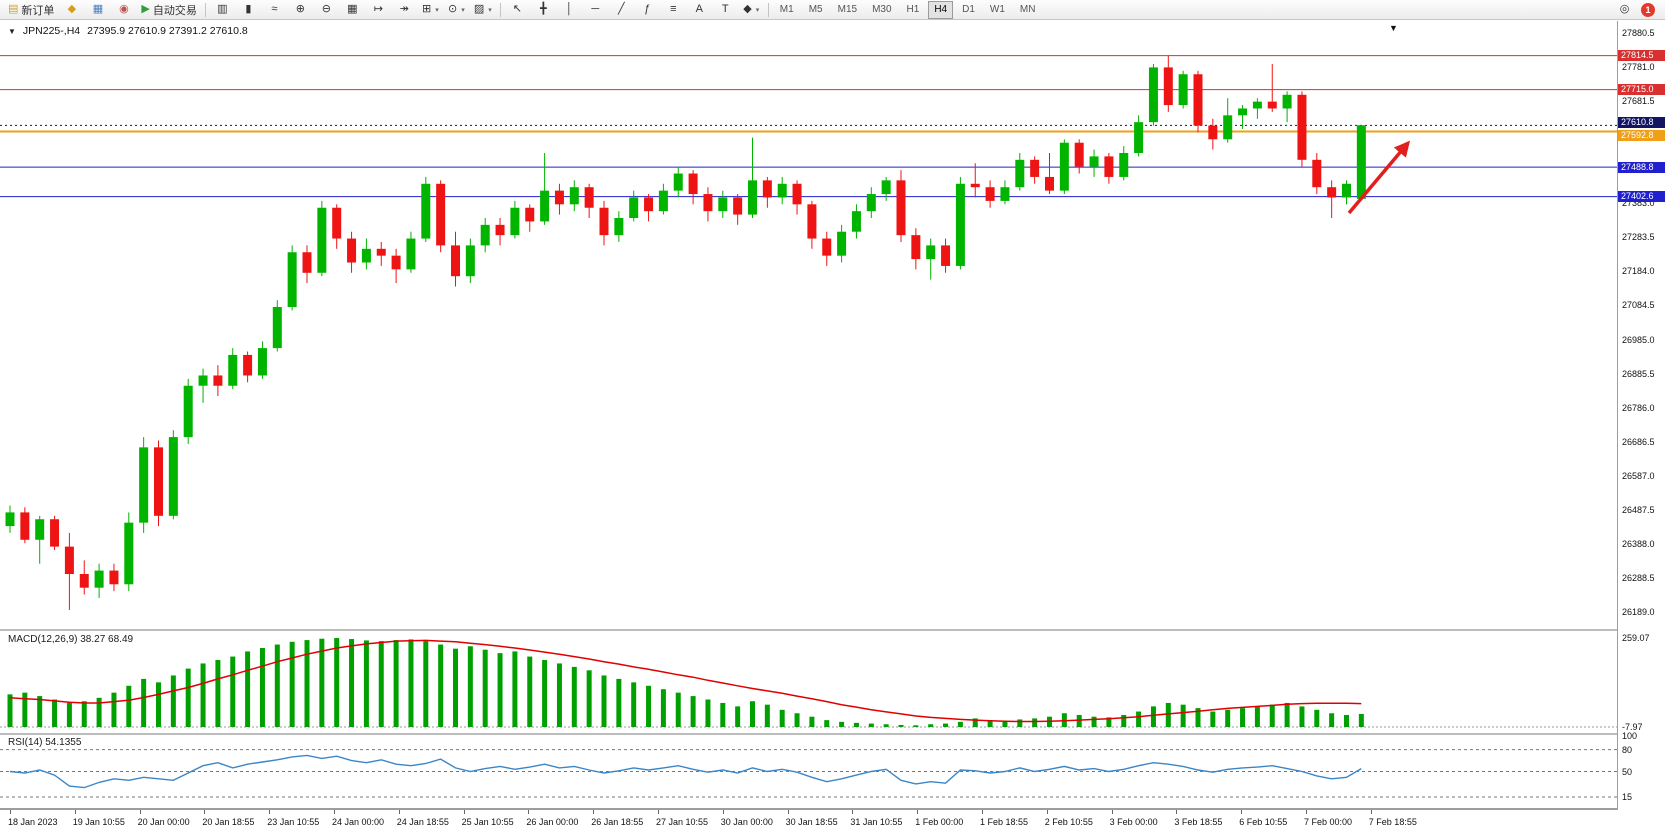  I want to click on auto-scroll-button: ↦, so click(378, 9).